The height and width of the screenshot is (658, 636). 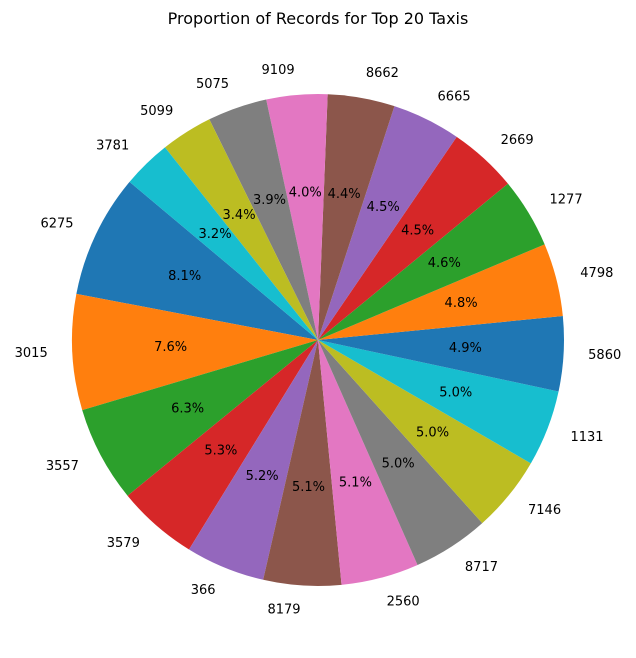 What do you see at coordinates (461, 303) in the screenshot?
I see `percent-label-4798: 4.8%` at bounding box center [461, 303].